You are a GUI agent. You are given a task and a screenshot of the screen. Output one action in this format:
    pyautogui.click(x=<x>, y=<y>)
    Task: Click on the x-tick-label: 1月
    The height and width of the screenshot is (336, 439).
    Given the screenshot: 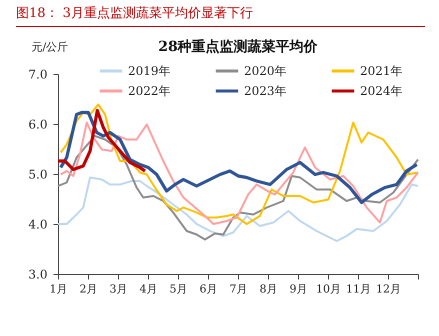 What is the action you would take?
    pyautogui.click(x=59, y=289)
    